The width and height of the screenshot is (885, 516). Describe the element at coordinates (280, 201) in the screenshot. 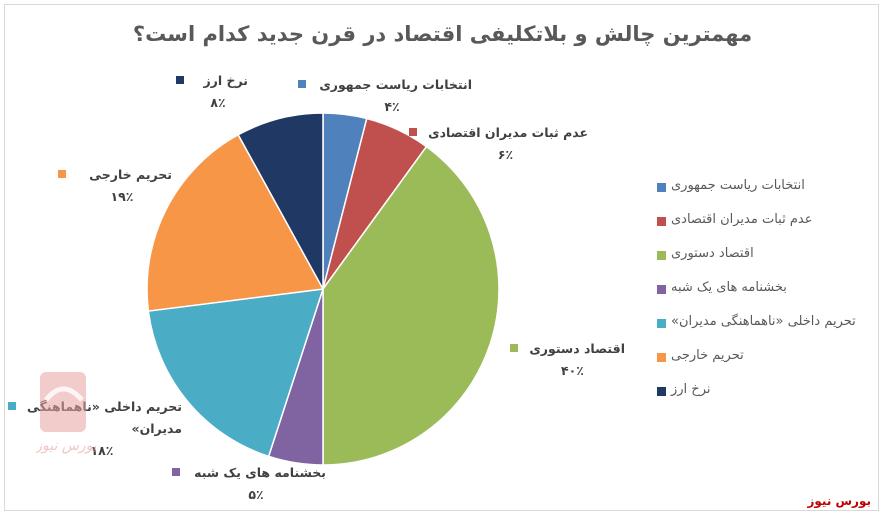

I see `slice-exchange-rate` at that location.